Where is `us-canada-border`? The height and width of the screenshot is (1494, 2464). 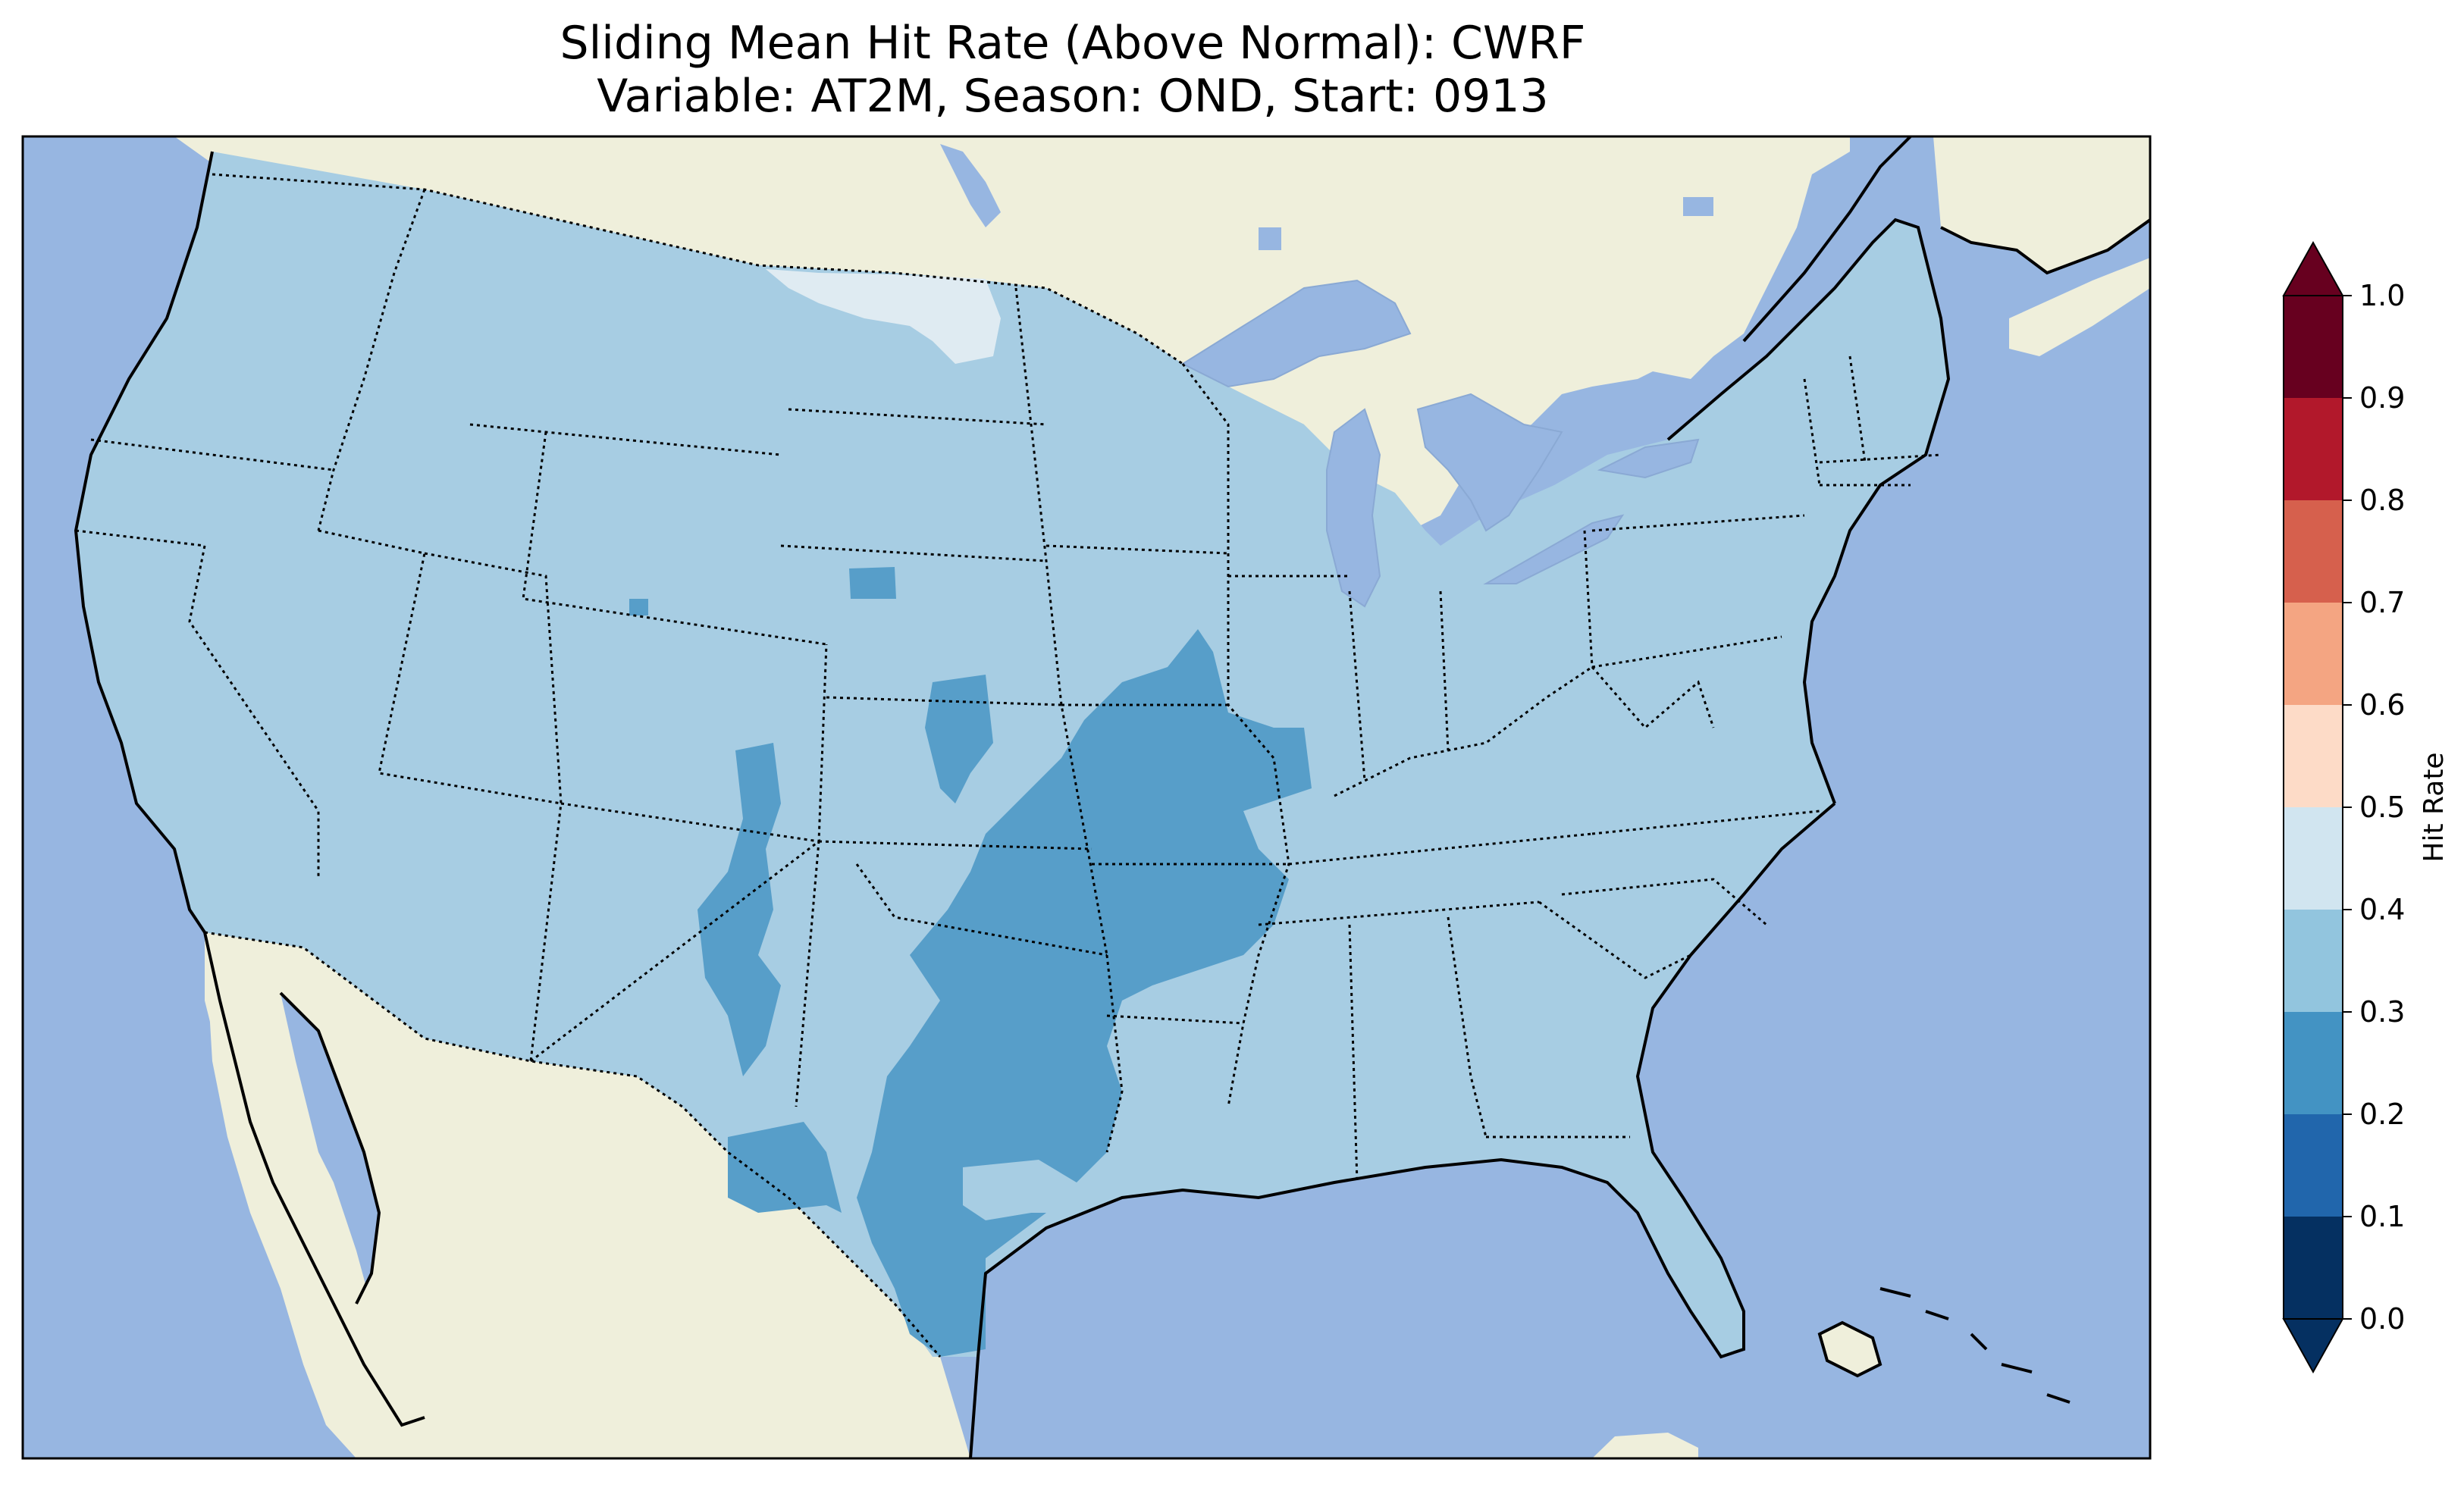
us-canada-border is located at coordinates (698, 269).